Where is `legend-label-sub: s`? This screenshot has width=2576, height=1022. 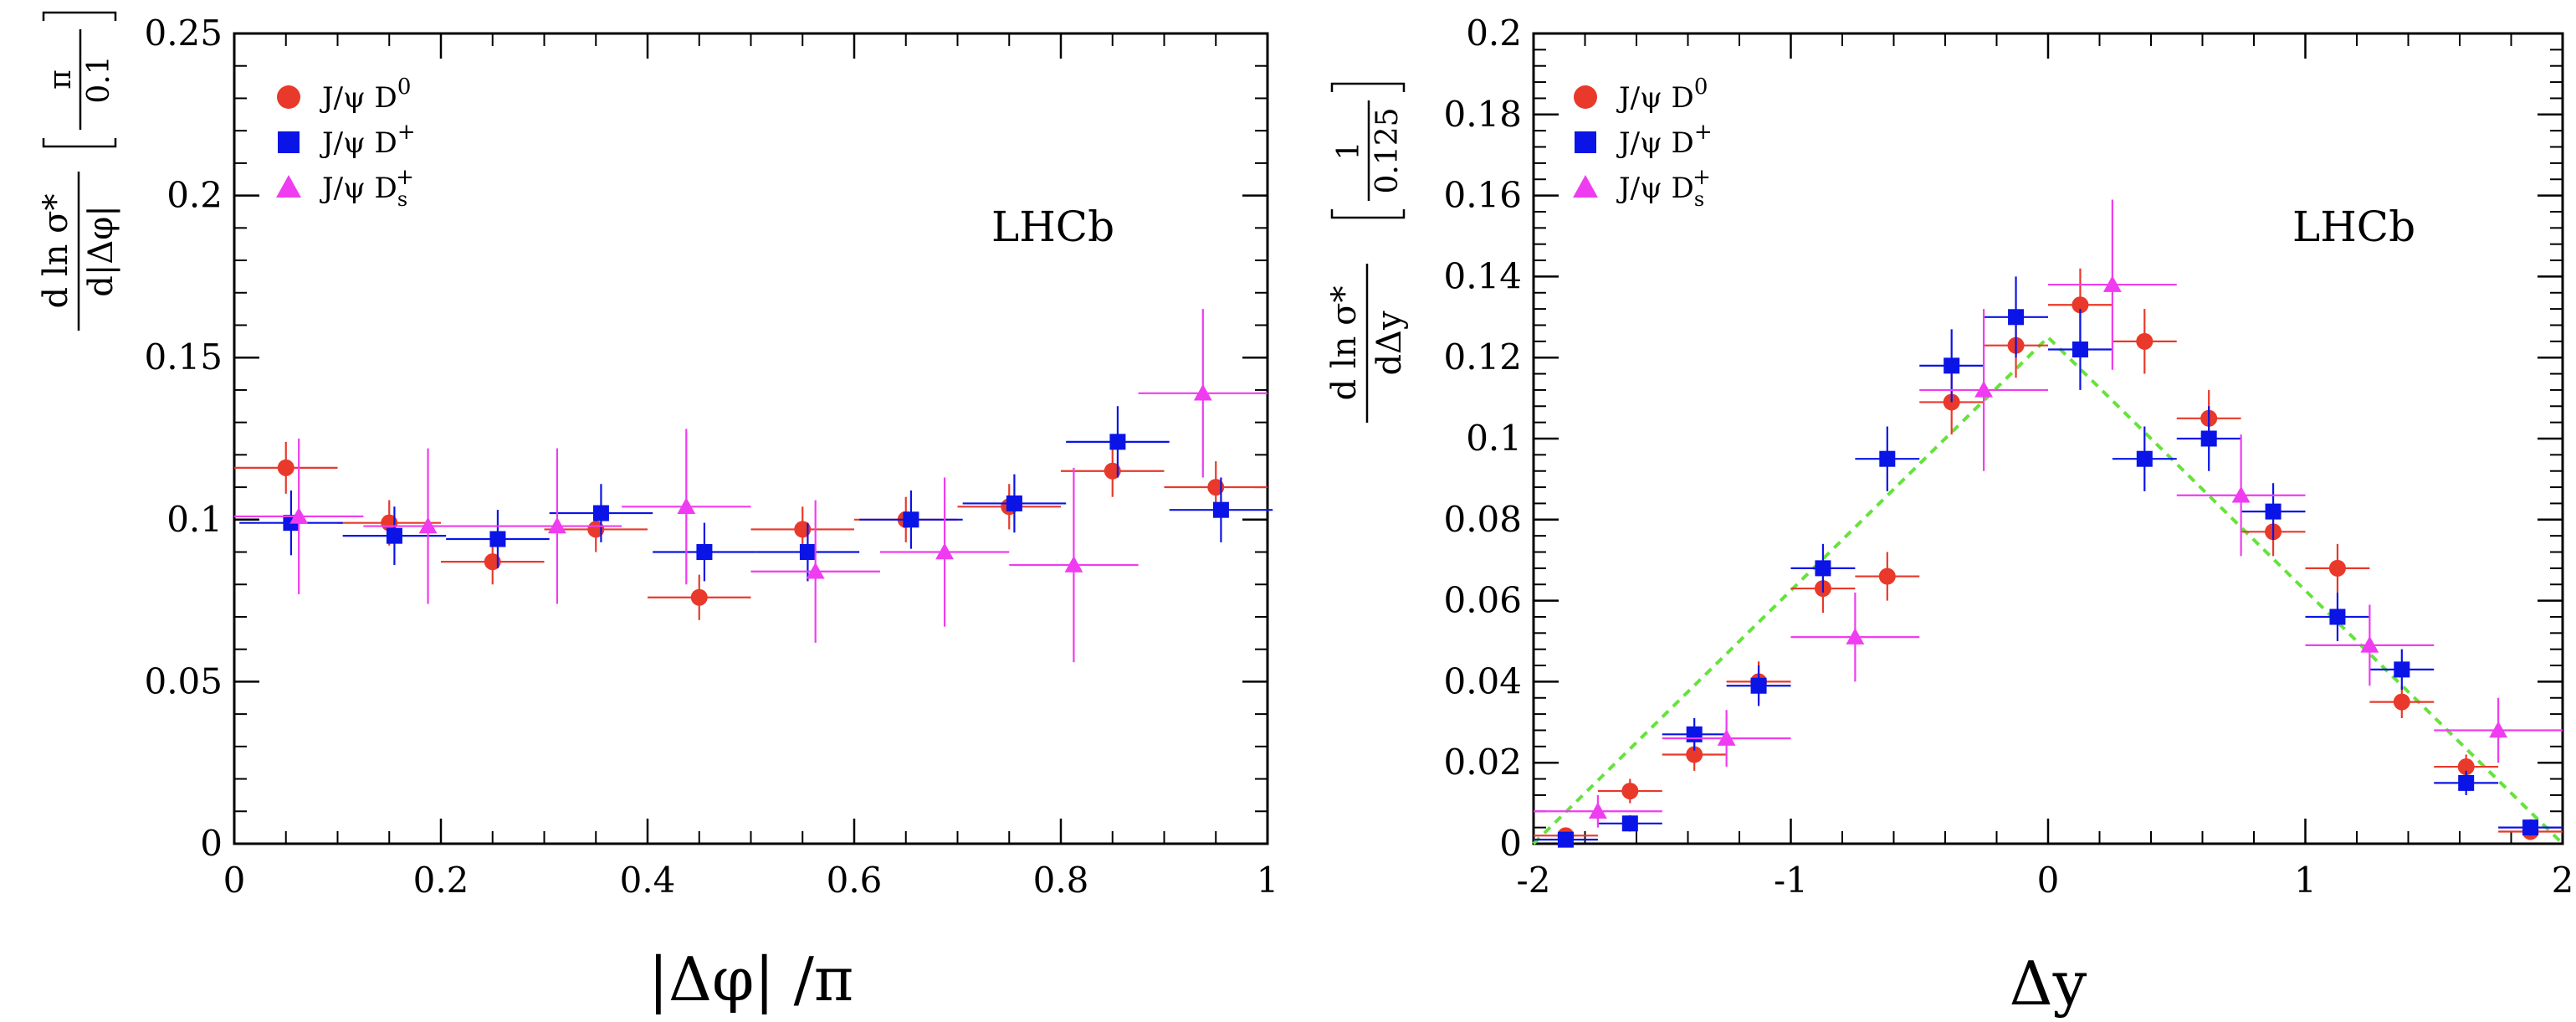
legend-label-sub: s is located at coordinates (1699, 199).